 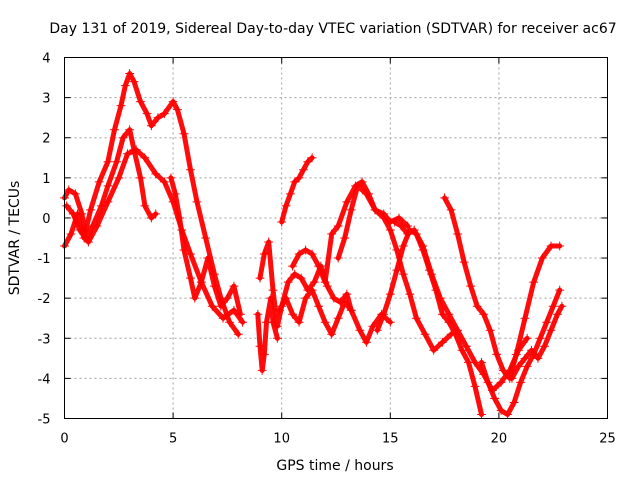 What do you see at coordinates (46, 99) in the screenshot?
I see `y-tick-label: 3` at bounding box center [46, 99].